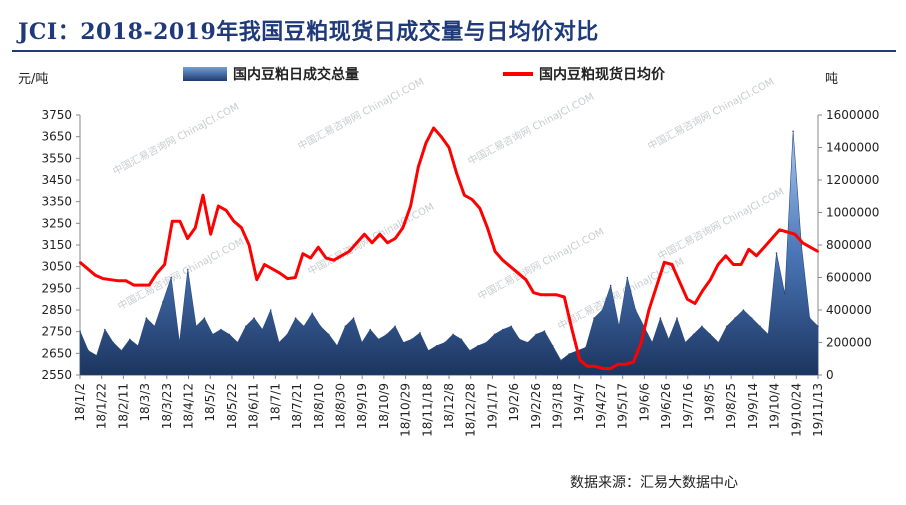 The image size is (906, 505). I want to click on x-tick-label: 19/9/14, so click(753, 406).